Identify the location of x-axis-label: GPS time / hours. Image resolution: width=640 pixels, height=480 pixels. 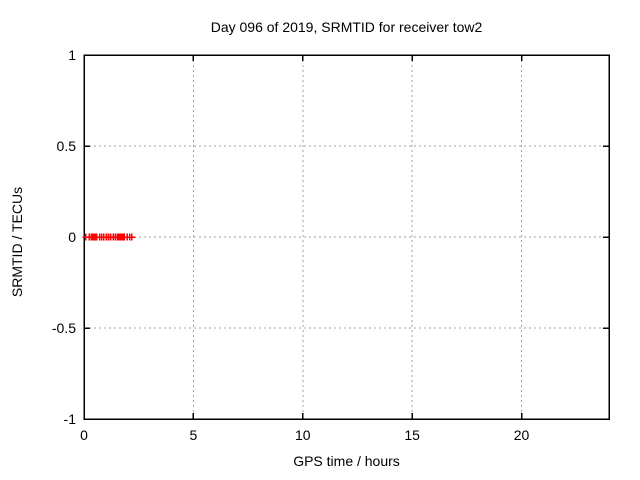
(346, 461).